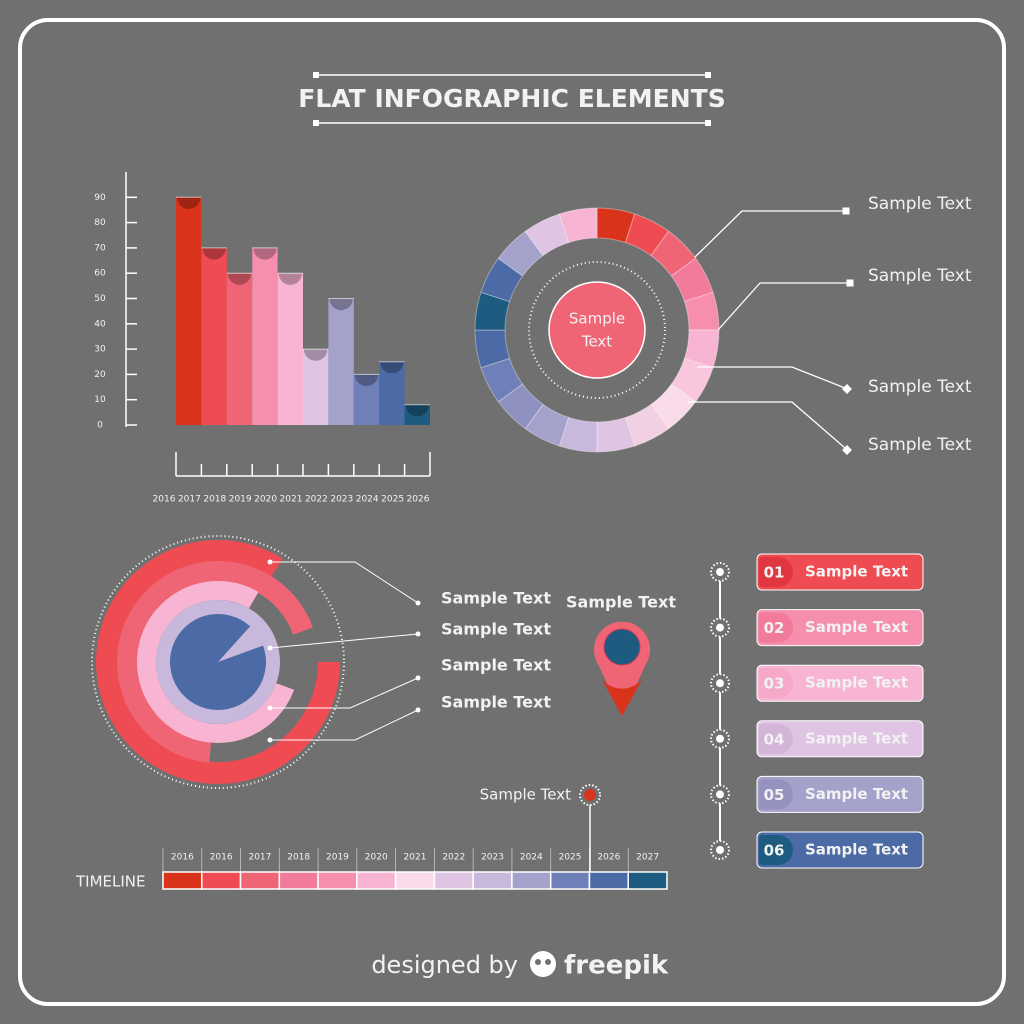 The height and width of the screenshot is (1024, 1024). I want to click on timeline-year: 2021, so click(415, 858).